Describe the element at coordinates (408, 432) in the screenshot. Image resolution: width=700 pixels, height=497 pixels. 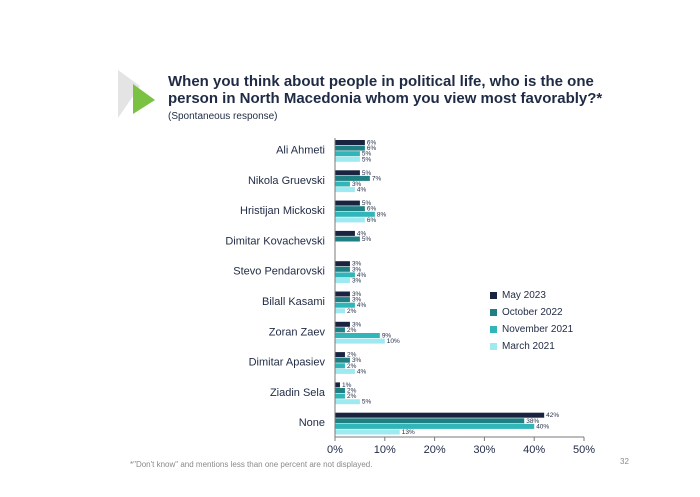
I see `data-label: 13%` at that location.